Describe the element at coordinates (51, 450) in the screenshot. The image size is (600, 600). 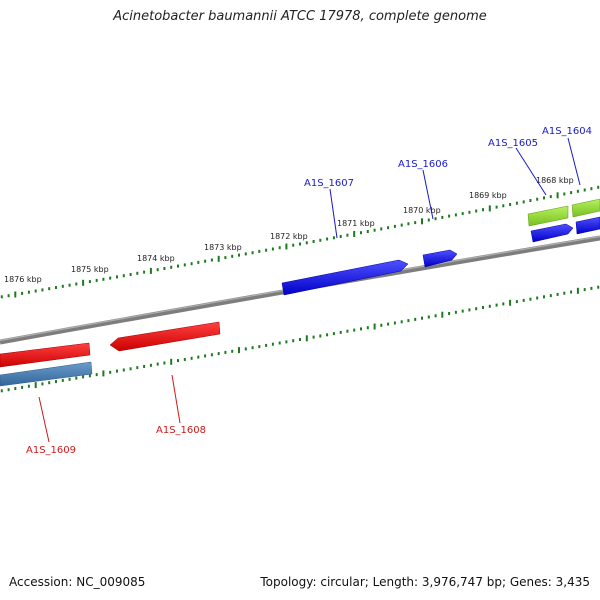
I see `gene-label: A1S_1609` at that location.